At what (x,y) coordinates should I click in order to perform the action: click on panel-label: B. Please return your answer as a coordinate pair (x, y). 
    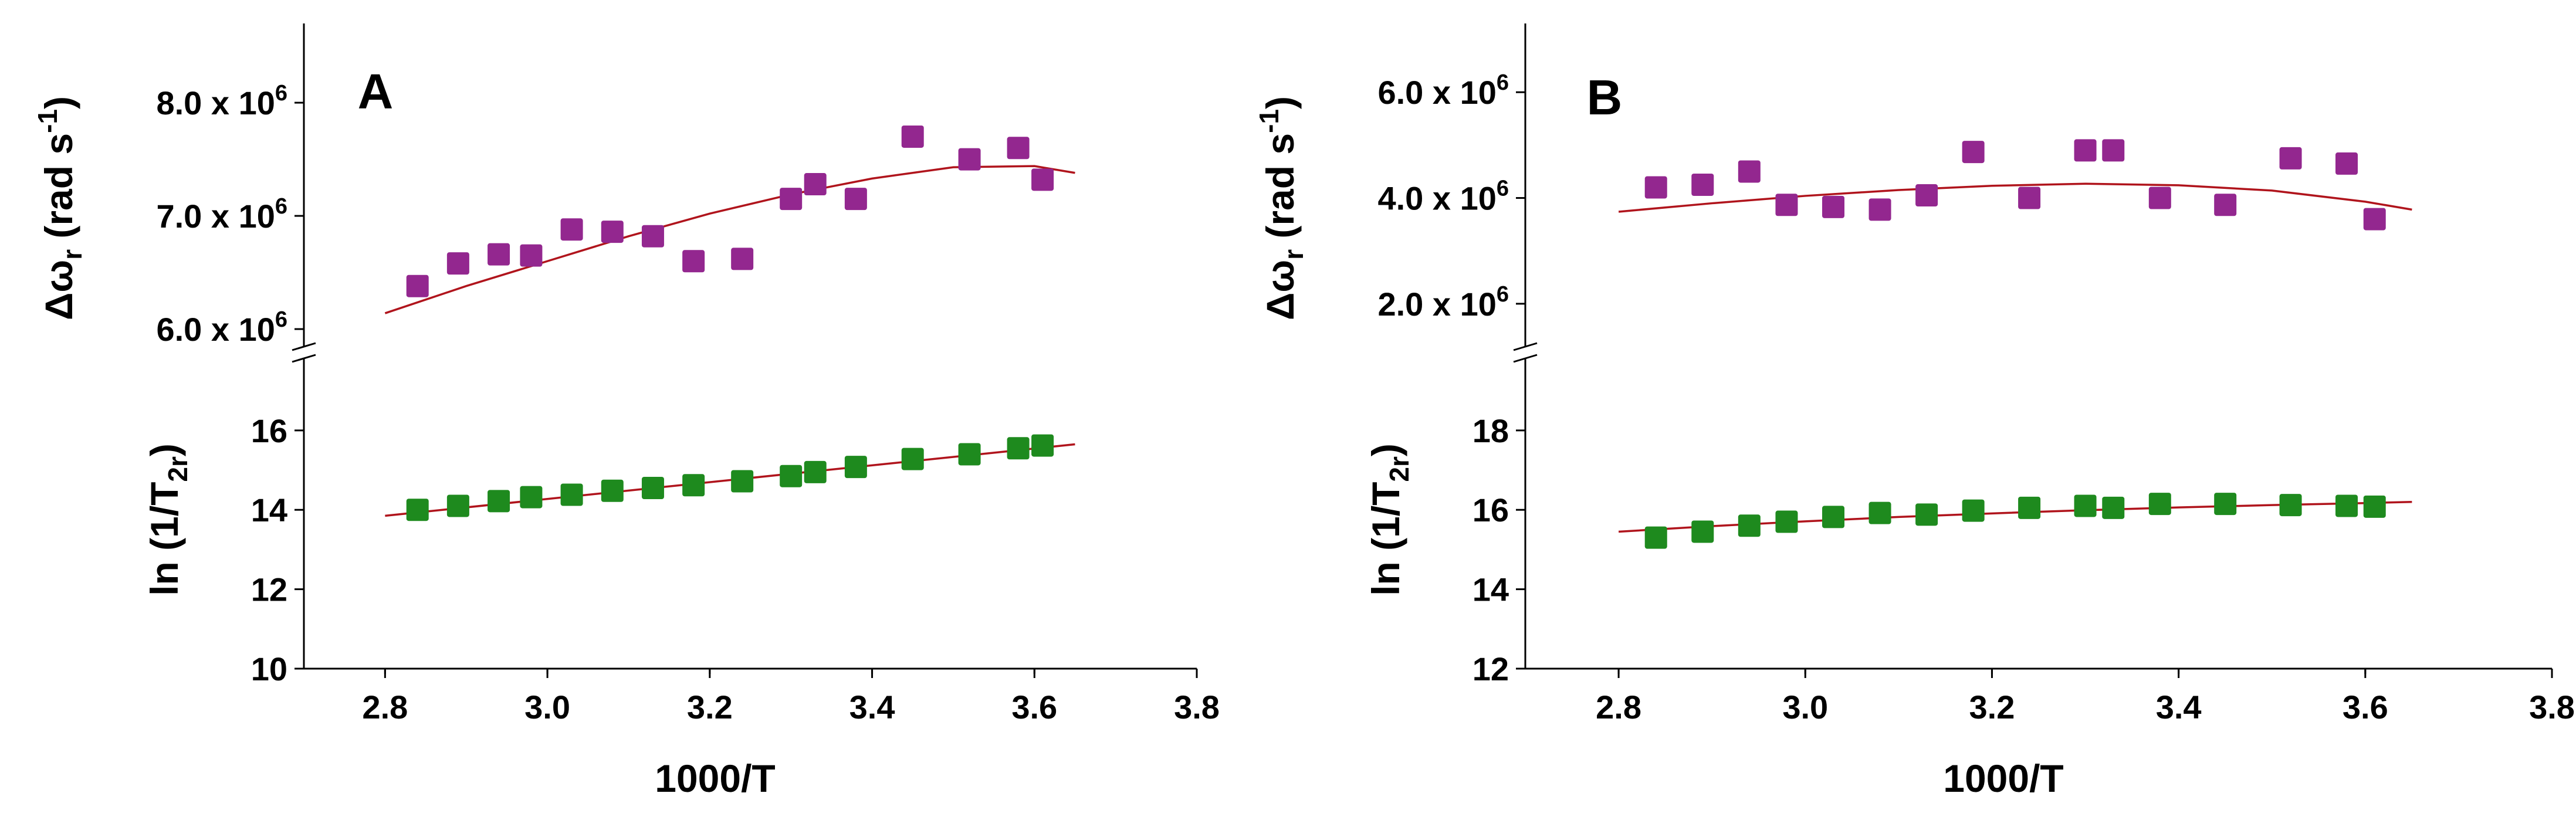
    Looking at the image, I should click on (1605, 98).